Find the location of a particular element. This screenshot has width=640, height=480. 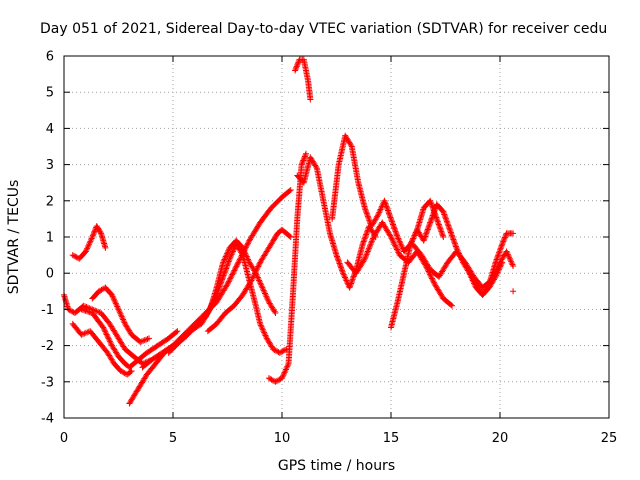

data-point-track-i is located at coordinates (252, 279).